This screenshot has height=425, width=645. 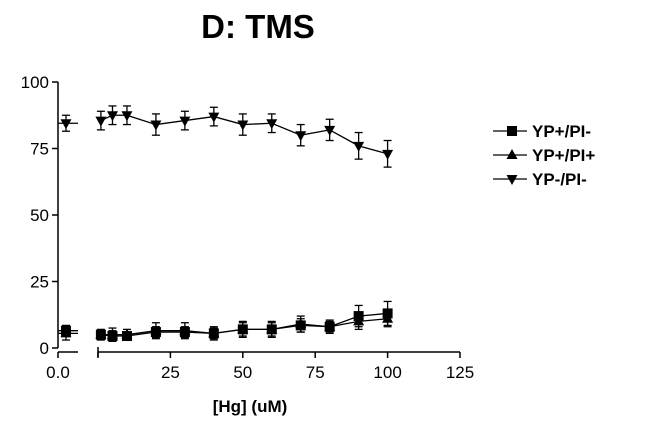 I want to click on y-tick-label: 0, so click(x=44, y=348).